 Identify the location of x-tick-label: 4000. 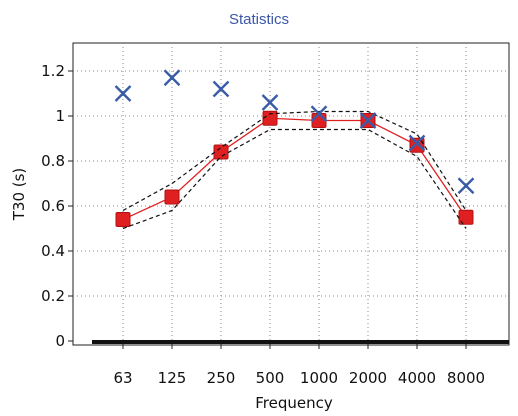
(417, 378).